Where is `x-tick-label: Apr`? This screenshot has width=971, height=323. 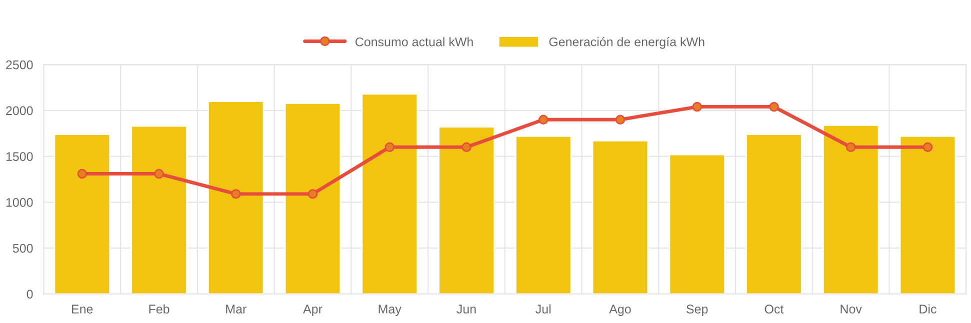
x-tick-label: Apr is located at coordinates (312, 310).